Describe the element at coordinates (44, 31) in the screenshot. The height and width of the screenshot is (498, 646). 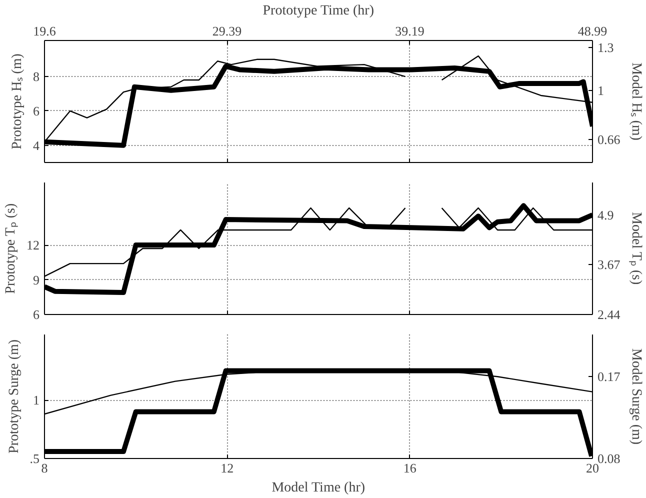
I see `x2-tick-label: 19.6` at that location.